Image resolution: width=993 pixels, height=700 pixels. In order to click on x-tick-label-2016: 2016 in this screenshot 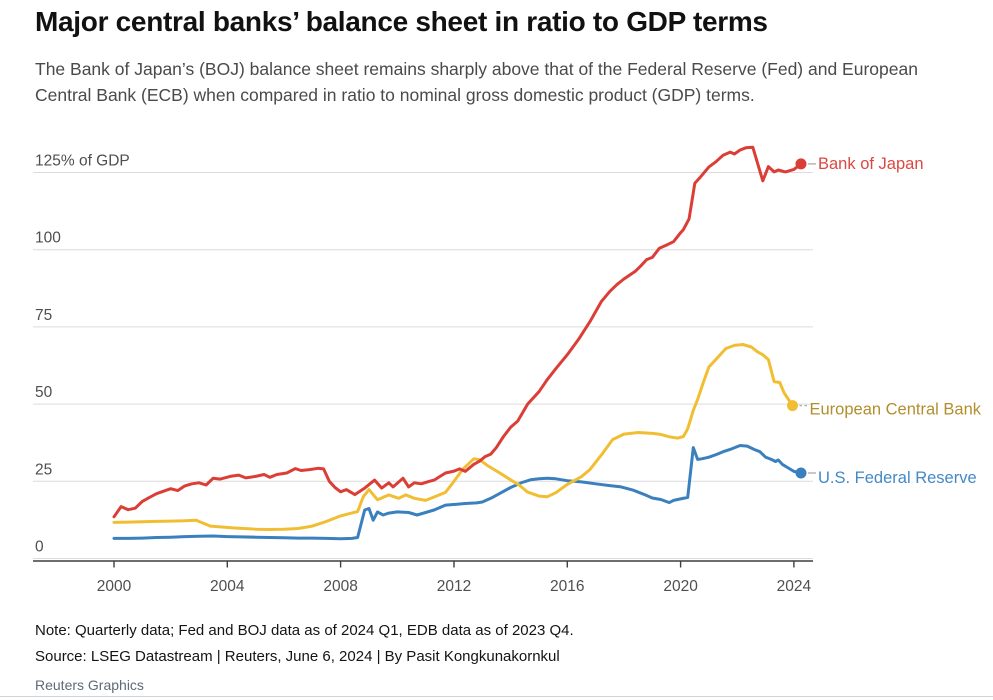, I will do `click(567, 586)`.